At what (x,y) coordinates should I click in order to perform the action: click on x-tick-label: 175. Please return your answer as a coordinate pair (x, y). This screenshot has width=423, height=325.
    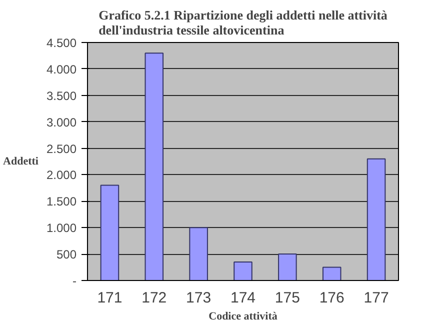
    Looking at the image, I should click on (287, 298).